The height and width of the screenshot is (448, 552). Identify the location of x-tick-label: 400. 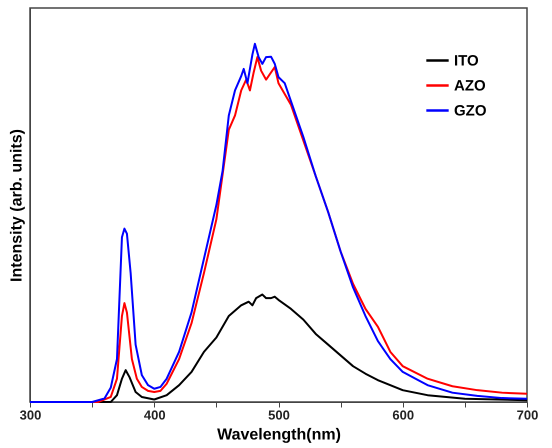
(155, 415).